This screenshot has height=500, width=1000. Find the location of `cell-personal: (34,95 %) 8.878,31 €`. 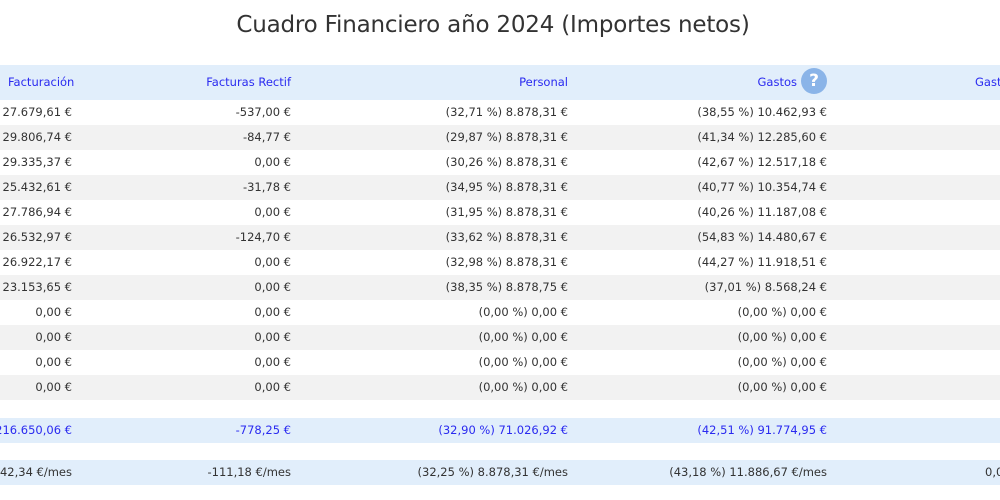

cell-personal: (34,95 %) 8.878,31 € is located at coordinates (506, 187).